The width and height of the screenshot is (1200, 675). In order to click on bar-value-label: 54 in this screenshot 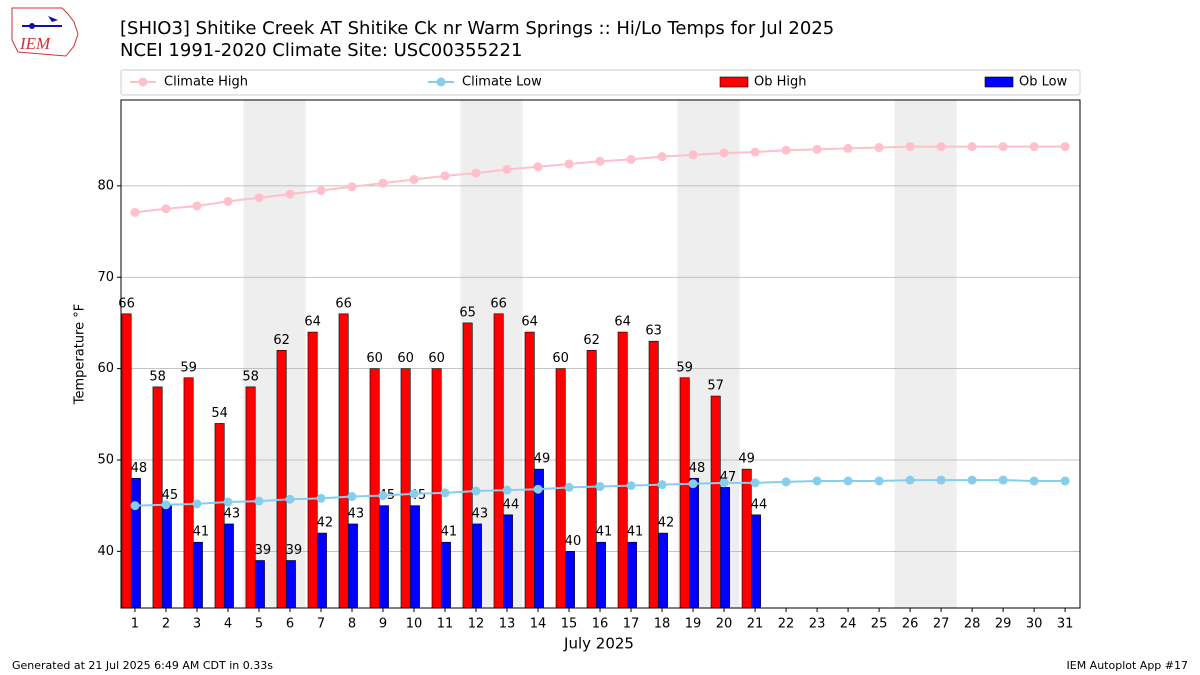, I will do `click(219, 413)`.